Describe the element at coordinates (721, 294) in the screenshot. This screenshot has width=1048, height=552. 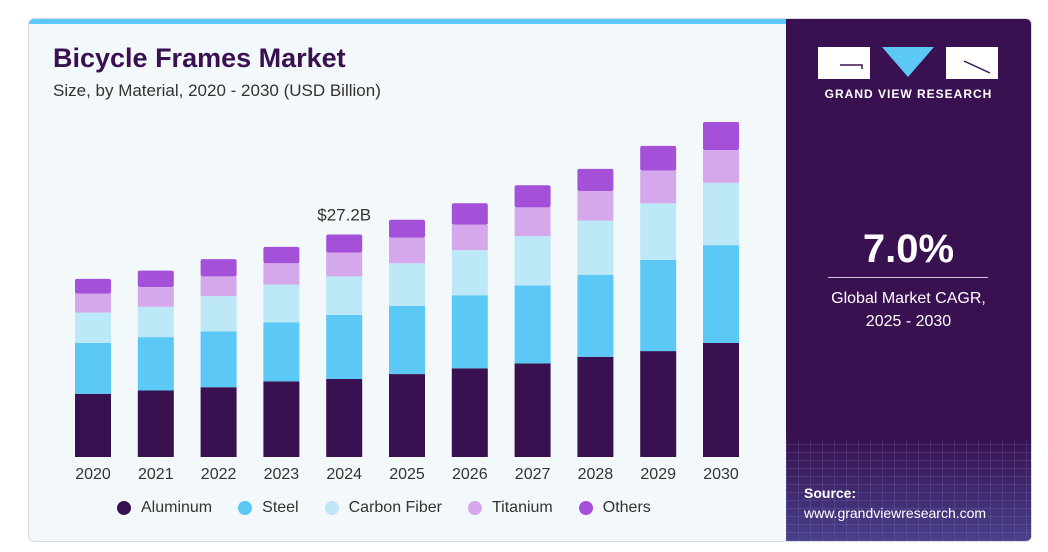
I see `bar-segment-steel-2030` at that location.